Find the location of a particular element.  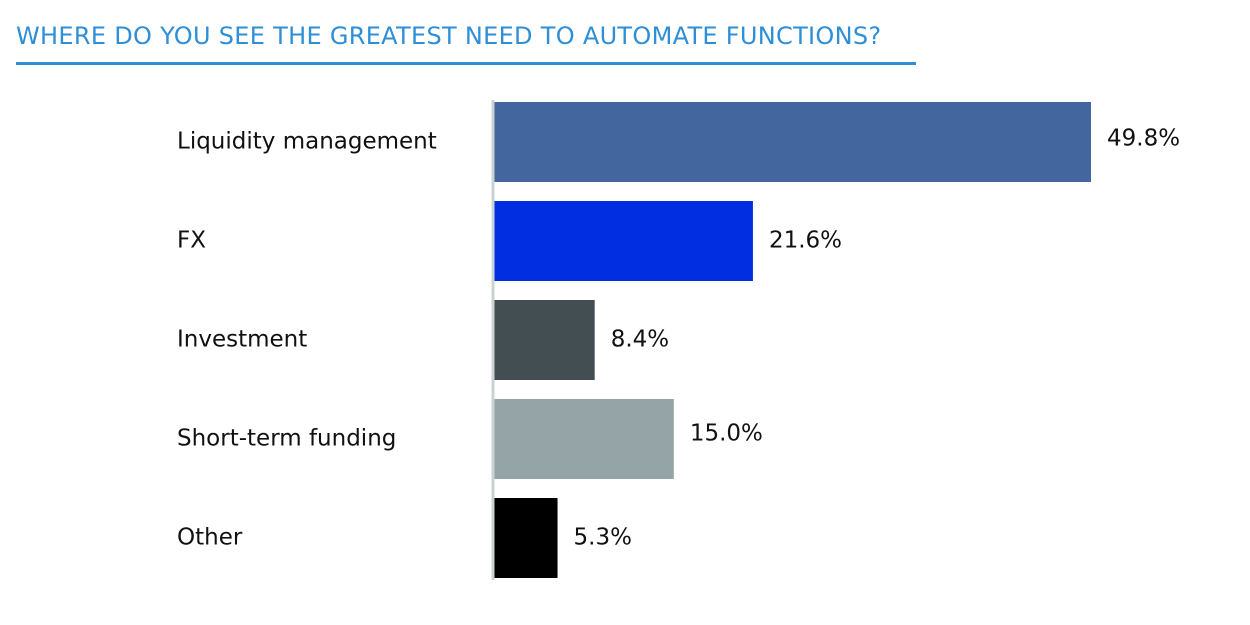

bar-other is located at coordinates (526, 538).